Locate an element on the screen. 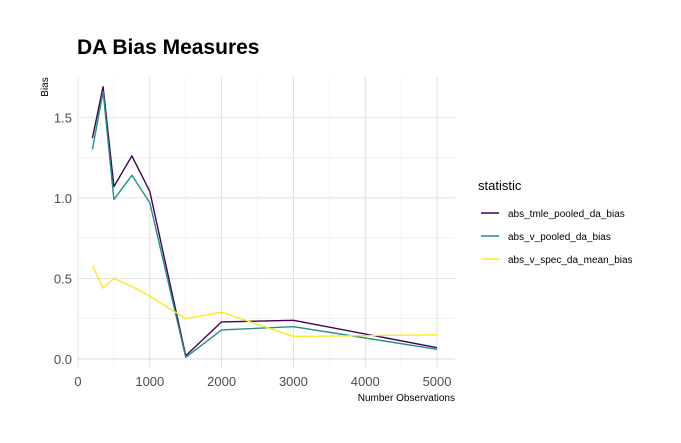 Image resolution: width=681 pixels, height=443 pixels. y-axis-title: Bias is located at coordinates (45, 86).